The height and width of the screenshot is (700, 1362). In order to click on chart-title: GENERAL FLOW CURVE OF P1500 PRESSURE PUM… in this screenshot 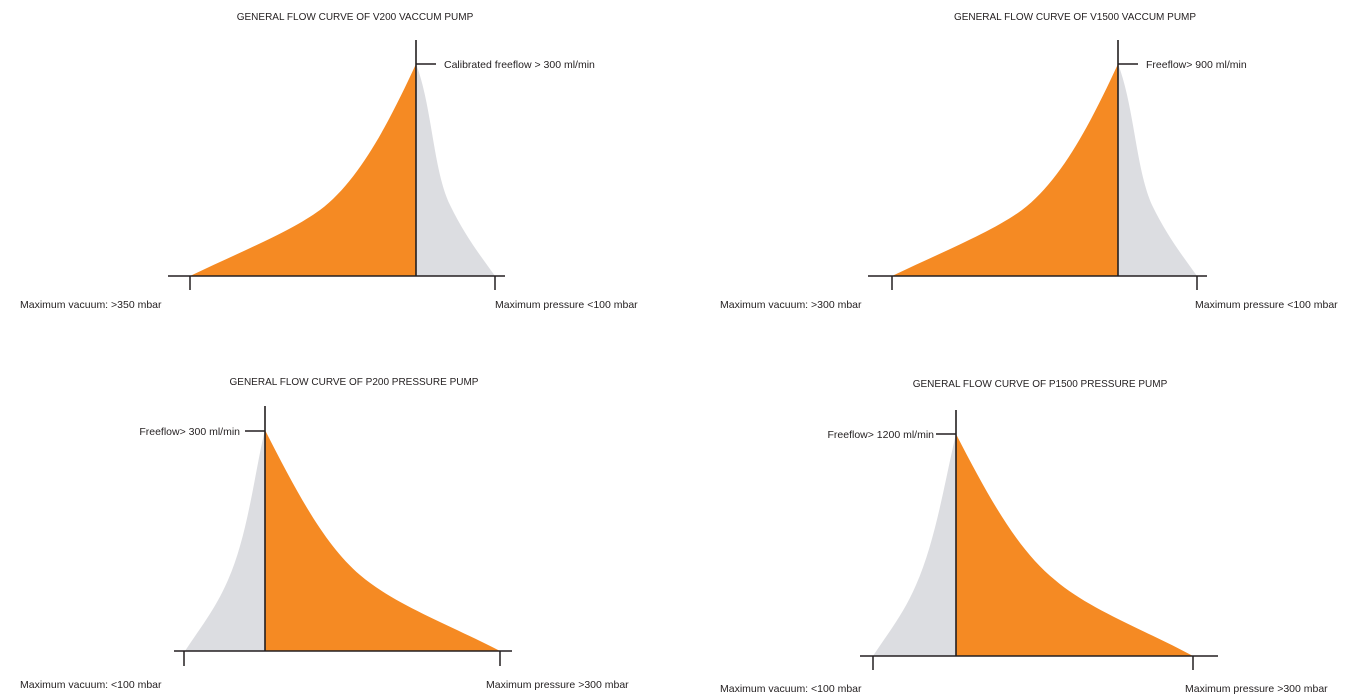, I will do `click(1040, 384)`.